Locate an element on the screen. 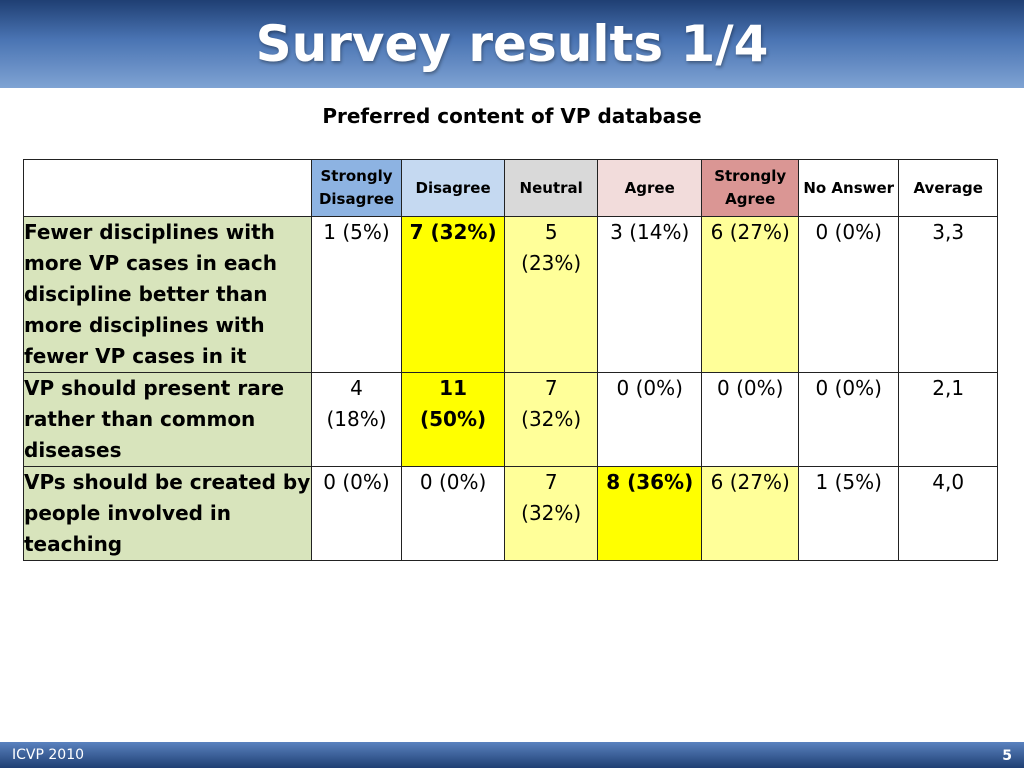  table-caption: Preferred content of VP database is located at coordinates (512, 116).